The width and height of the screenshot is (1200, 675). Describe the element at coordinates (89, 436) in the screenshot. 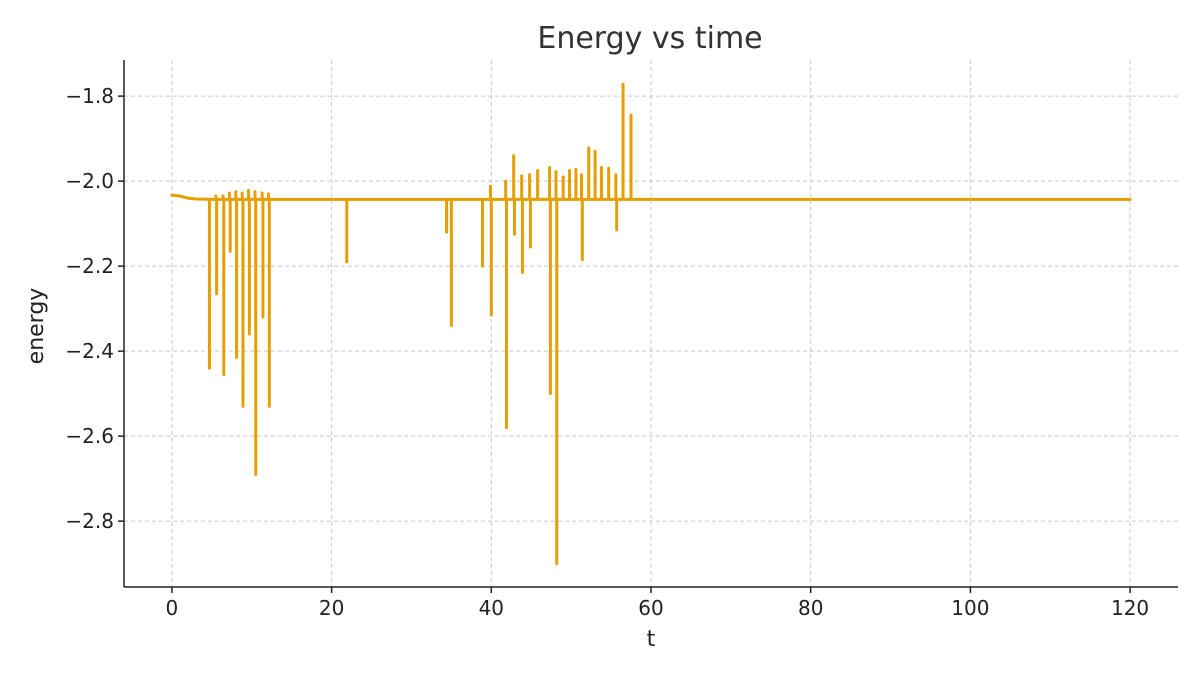

I see `y-tick-label: −2.6` at that location.